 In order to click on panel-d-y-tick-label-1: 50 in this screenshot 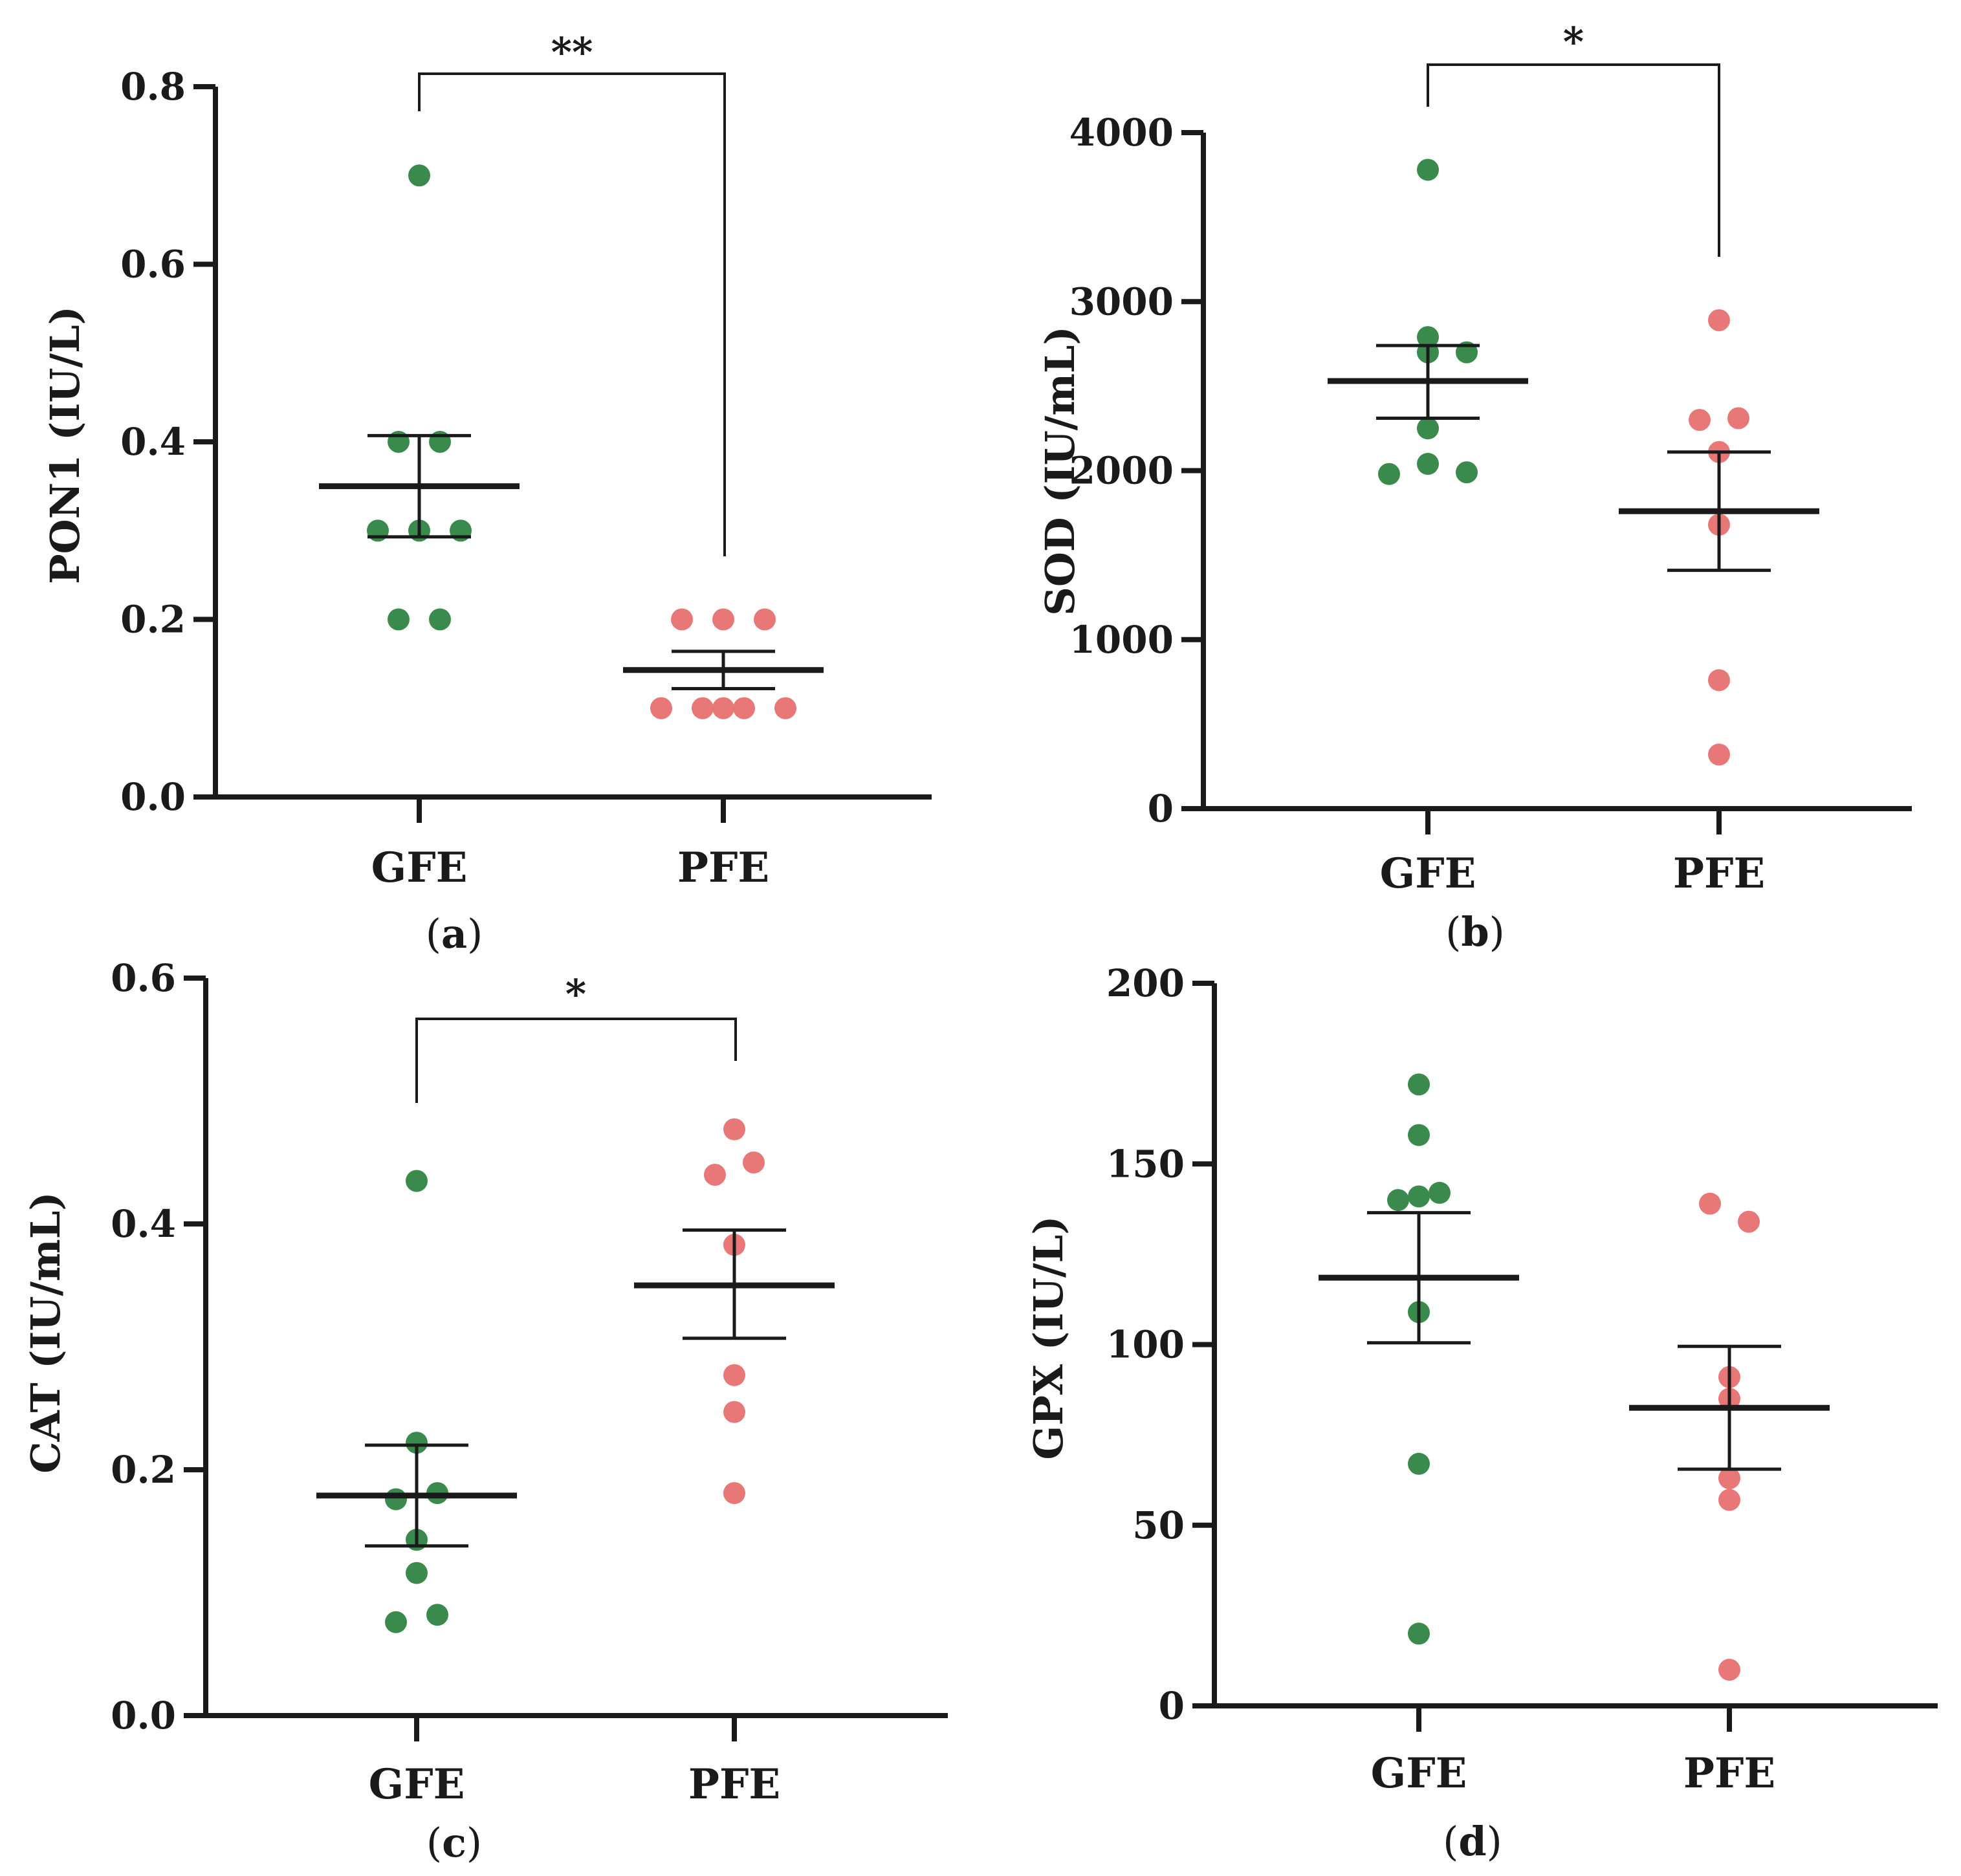, I will do `click(1158, 1525)`.